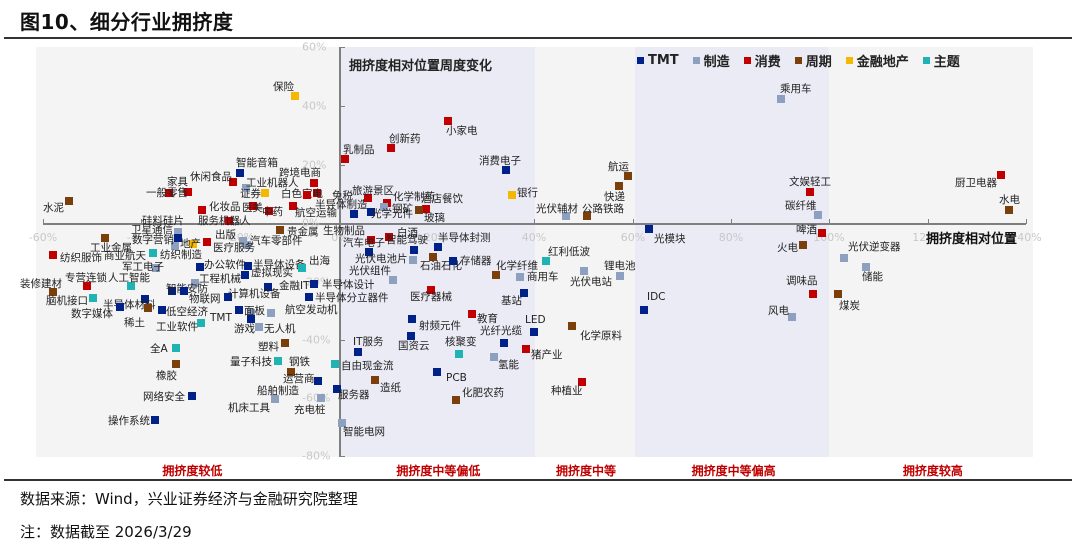  What do you see at coordinates (877, 60) in the screenshot?
I see `legend-item: 金融地产` at bounding box center [877, 60].